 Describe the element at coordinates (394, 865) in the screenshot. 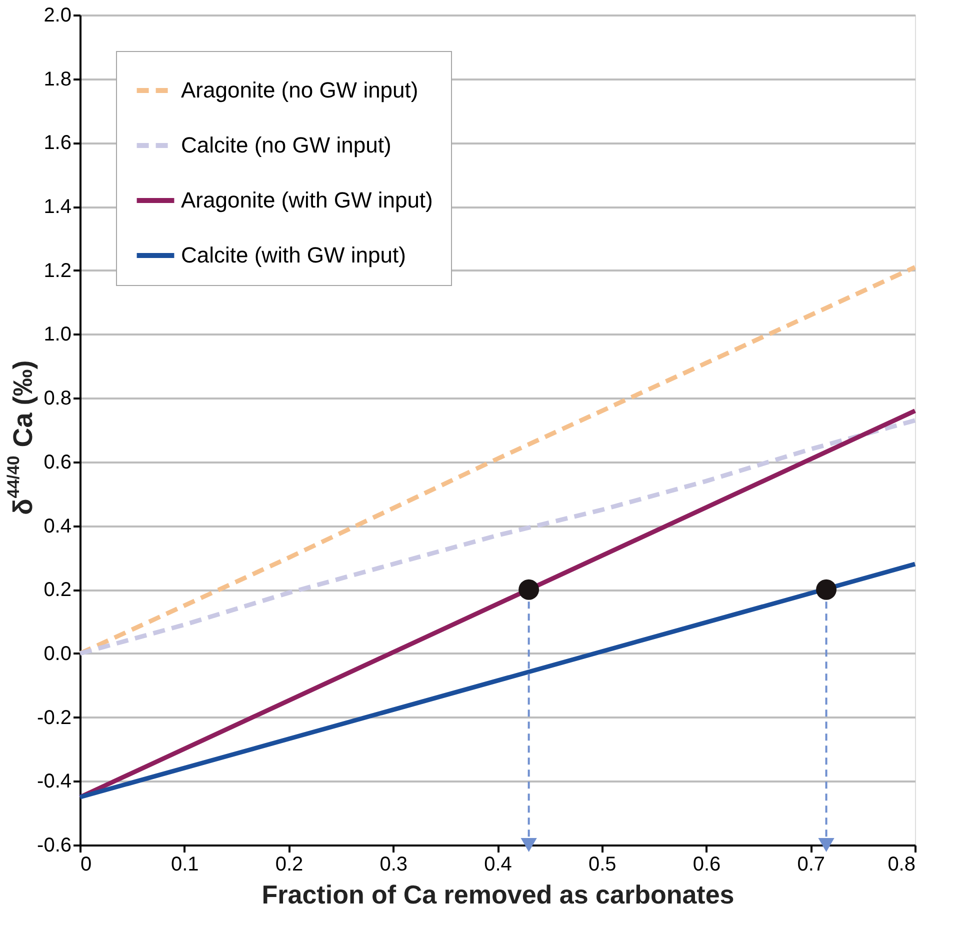

I see `x-tick-label: 0.3` at that location.